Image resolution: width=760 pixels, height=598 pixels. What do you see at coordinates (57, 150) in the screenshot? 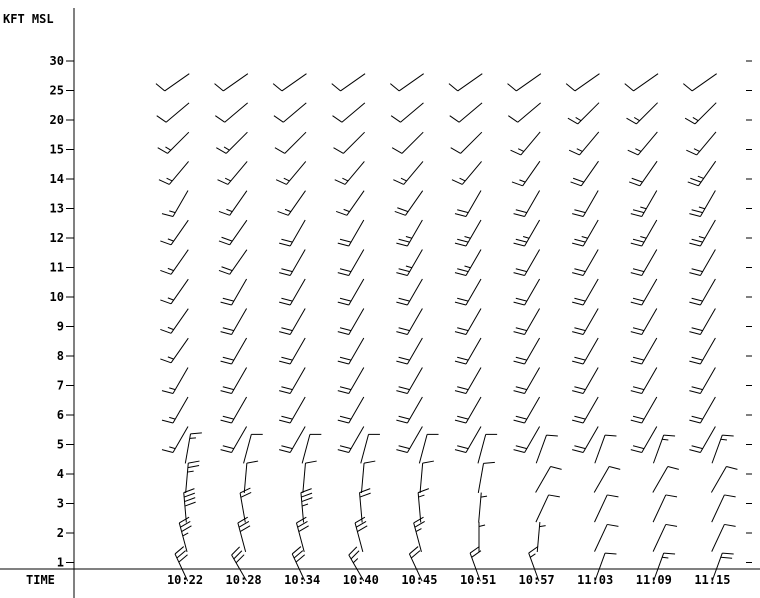
I see `y-tick-label: 15` at bounding box center [57, 150].